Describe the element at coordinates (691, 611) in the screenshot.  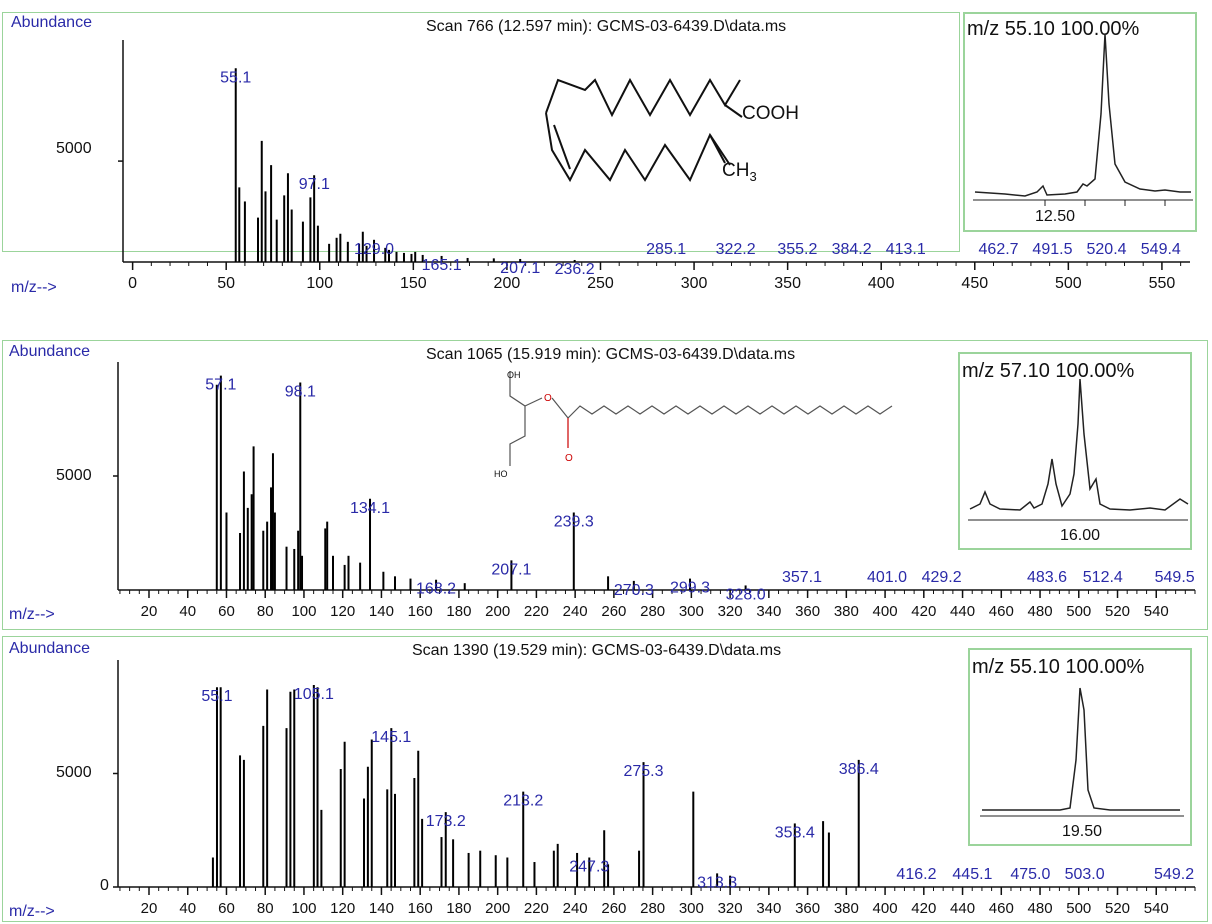
I see `x-tick-label: 300` at that location.